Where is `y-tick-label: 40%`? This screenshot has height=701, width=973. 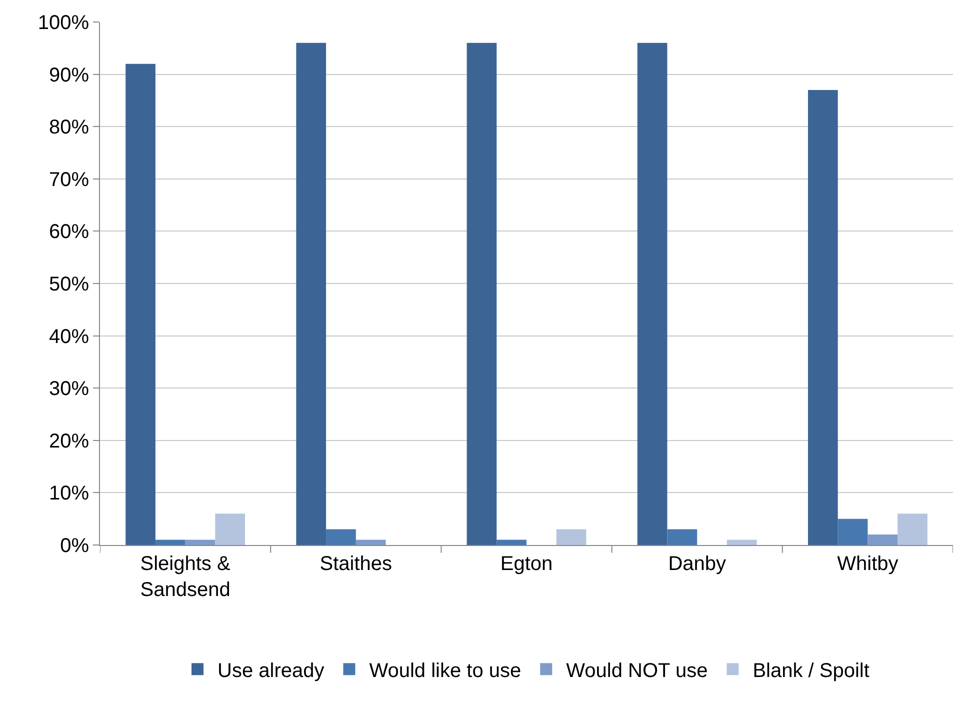
y-tick-label: 40% is located at coordinates (69, 337).